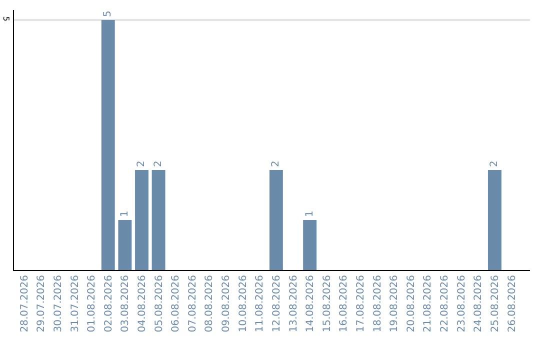  I want to click on x-tick-label: 03.08.2026, so click(126, 303).